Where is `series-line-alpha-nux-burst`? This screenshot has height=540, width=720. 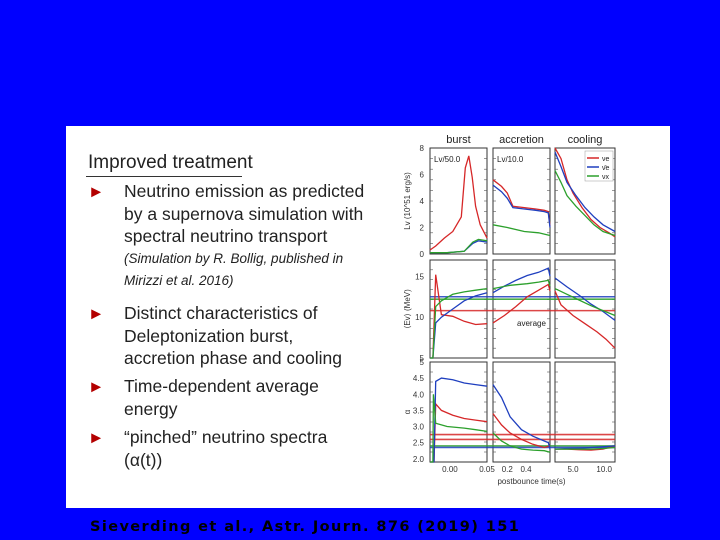
series-line-alpha-nux-burst is located at coordinates (459, 428).